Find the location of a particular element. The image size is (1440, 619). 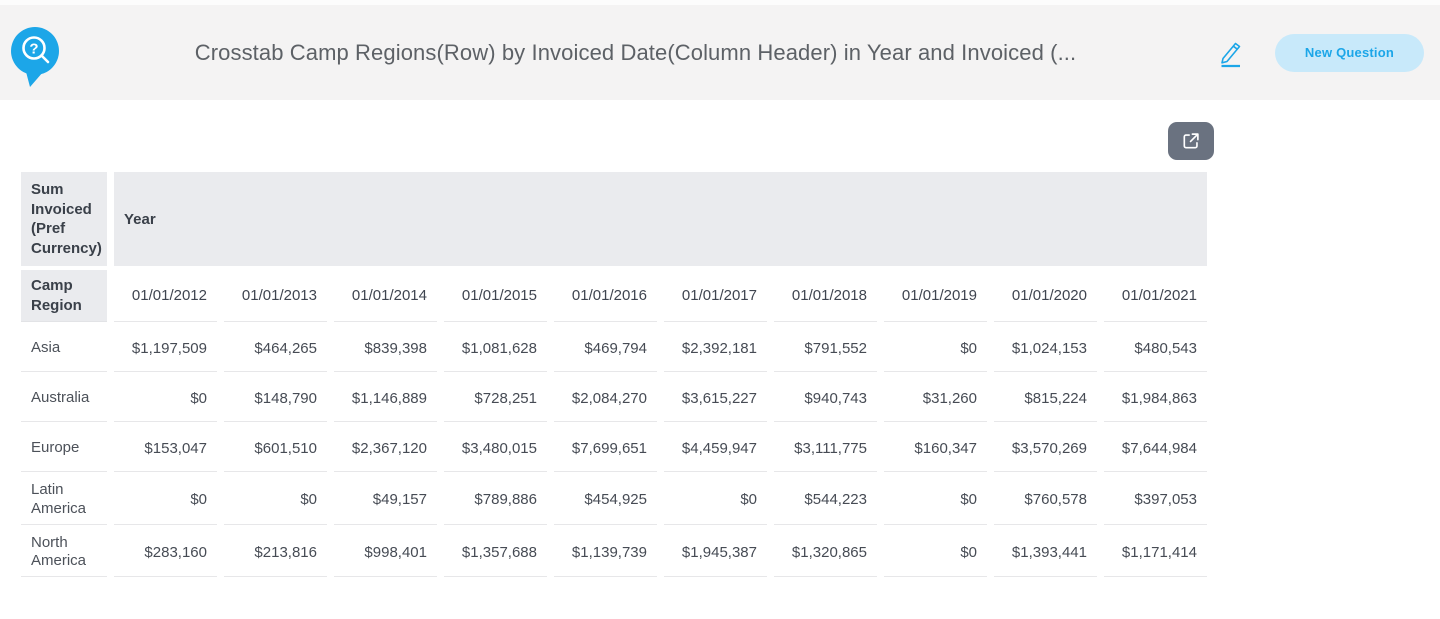

value-cell: $839,398 is located at coordinates (385, 349).